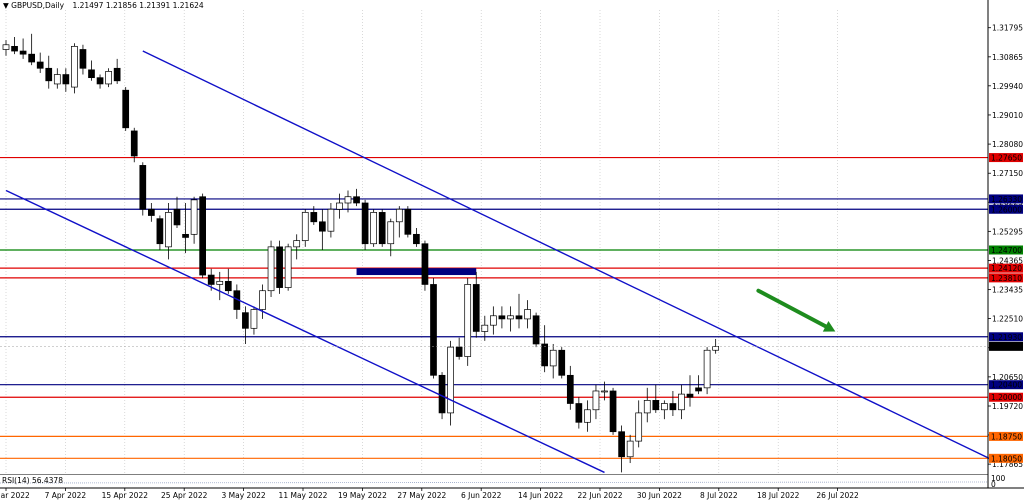 The height and width of the screenshot is (501, 1024). I want to click on y-tick-label: 1.19720, so click(1007, 406).